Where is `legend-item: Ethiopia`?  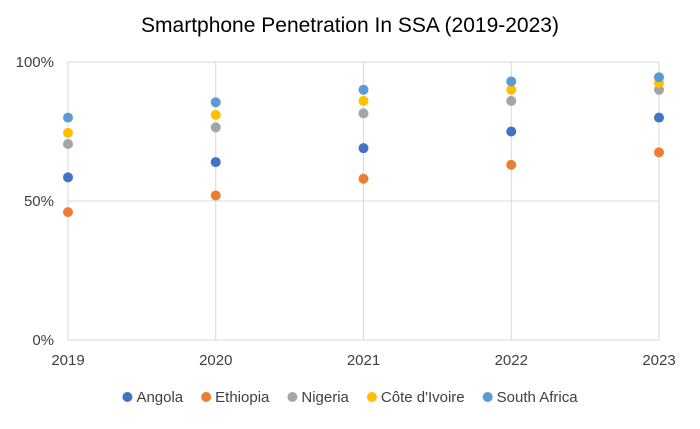 legend-item: Ethiopia is located at coordinates (235, 397).